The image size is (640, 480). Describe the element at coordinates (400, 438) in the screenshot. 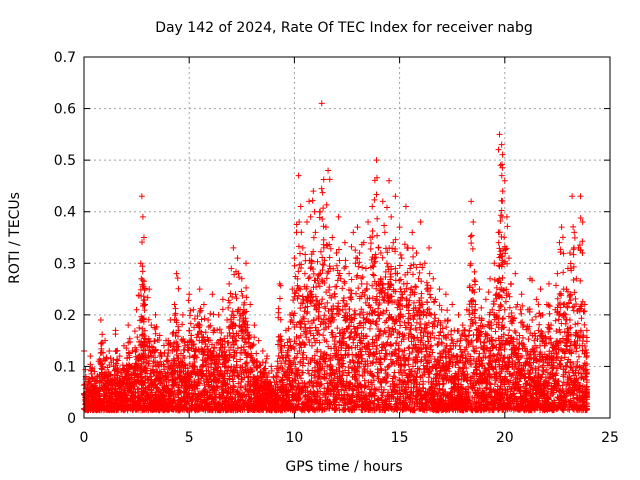

I see `x-tick-label: 15` at that location.